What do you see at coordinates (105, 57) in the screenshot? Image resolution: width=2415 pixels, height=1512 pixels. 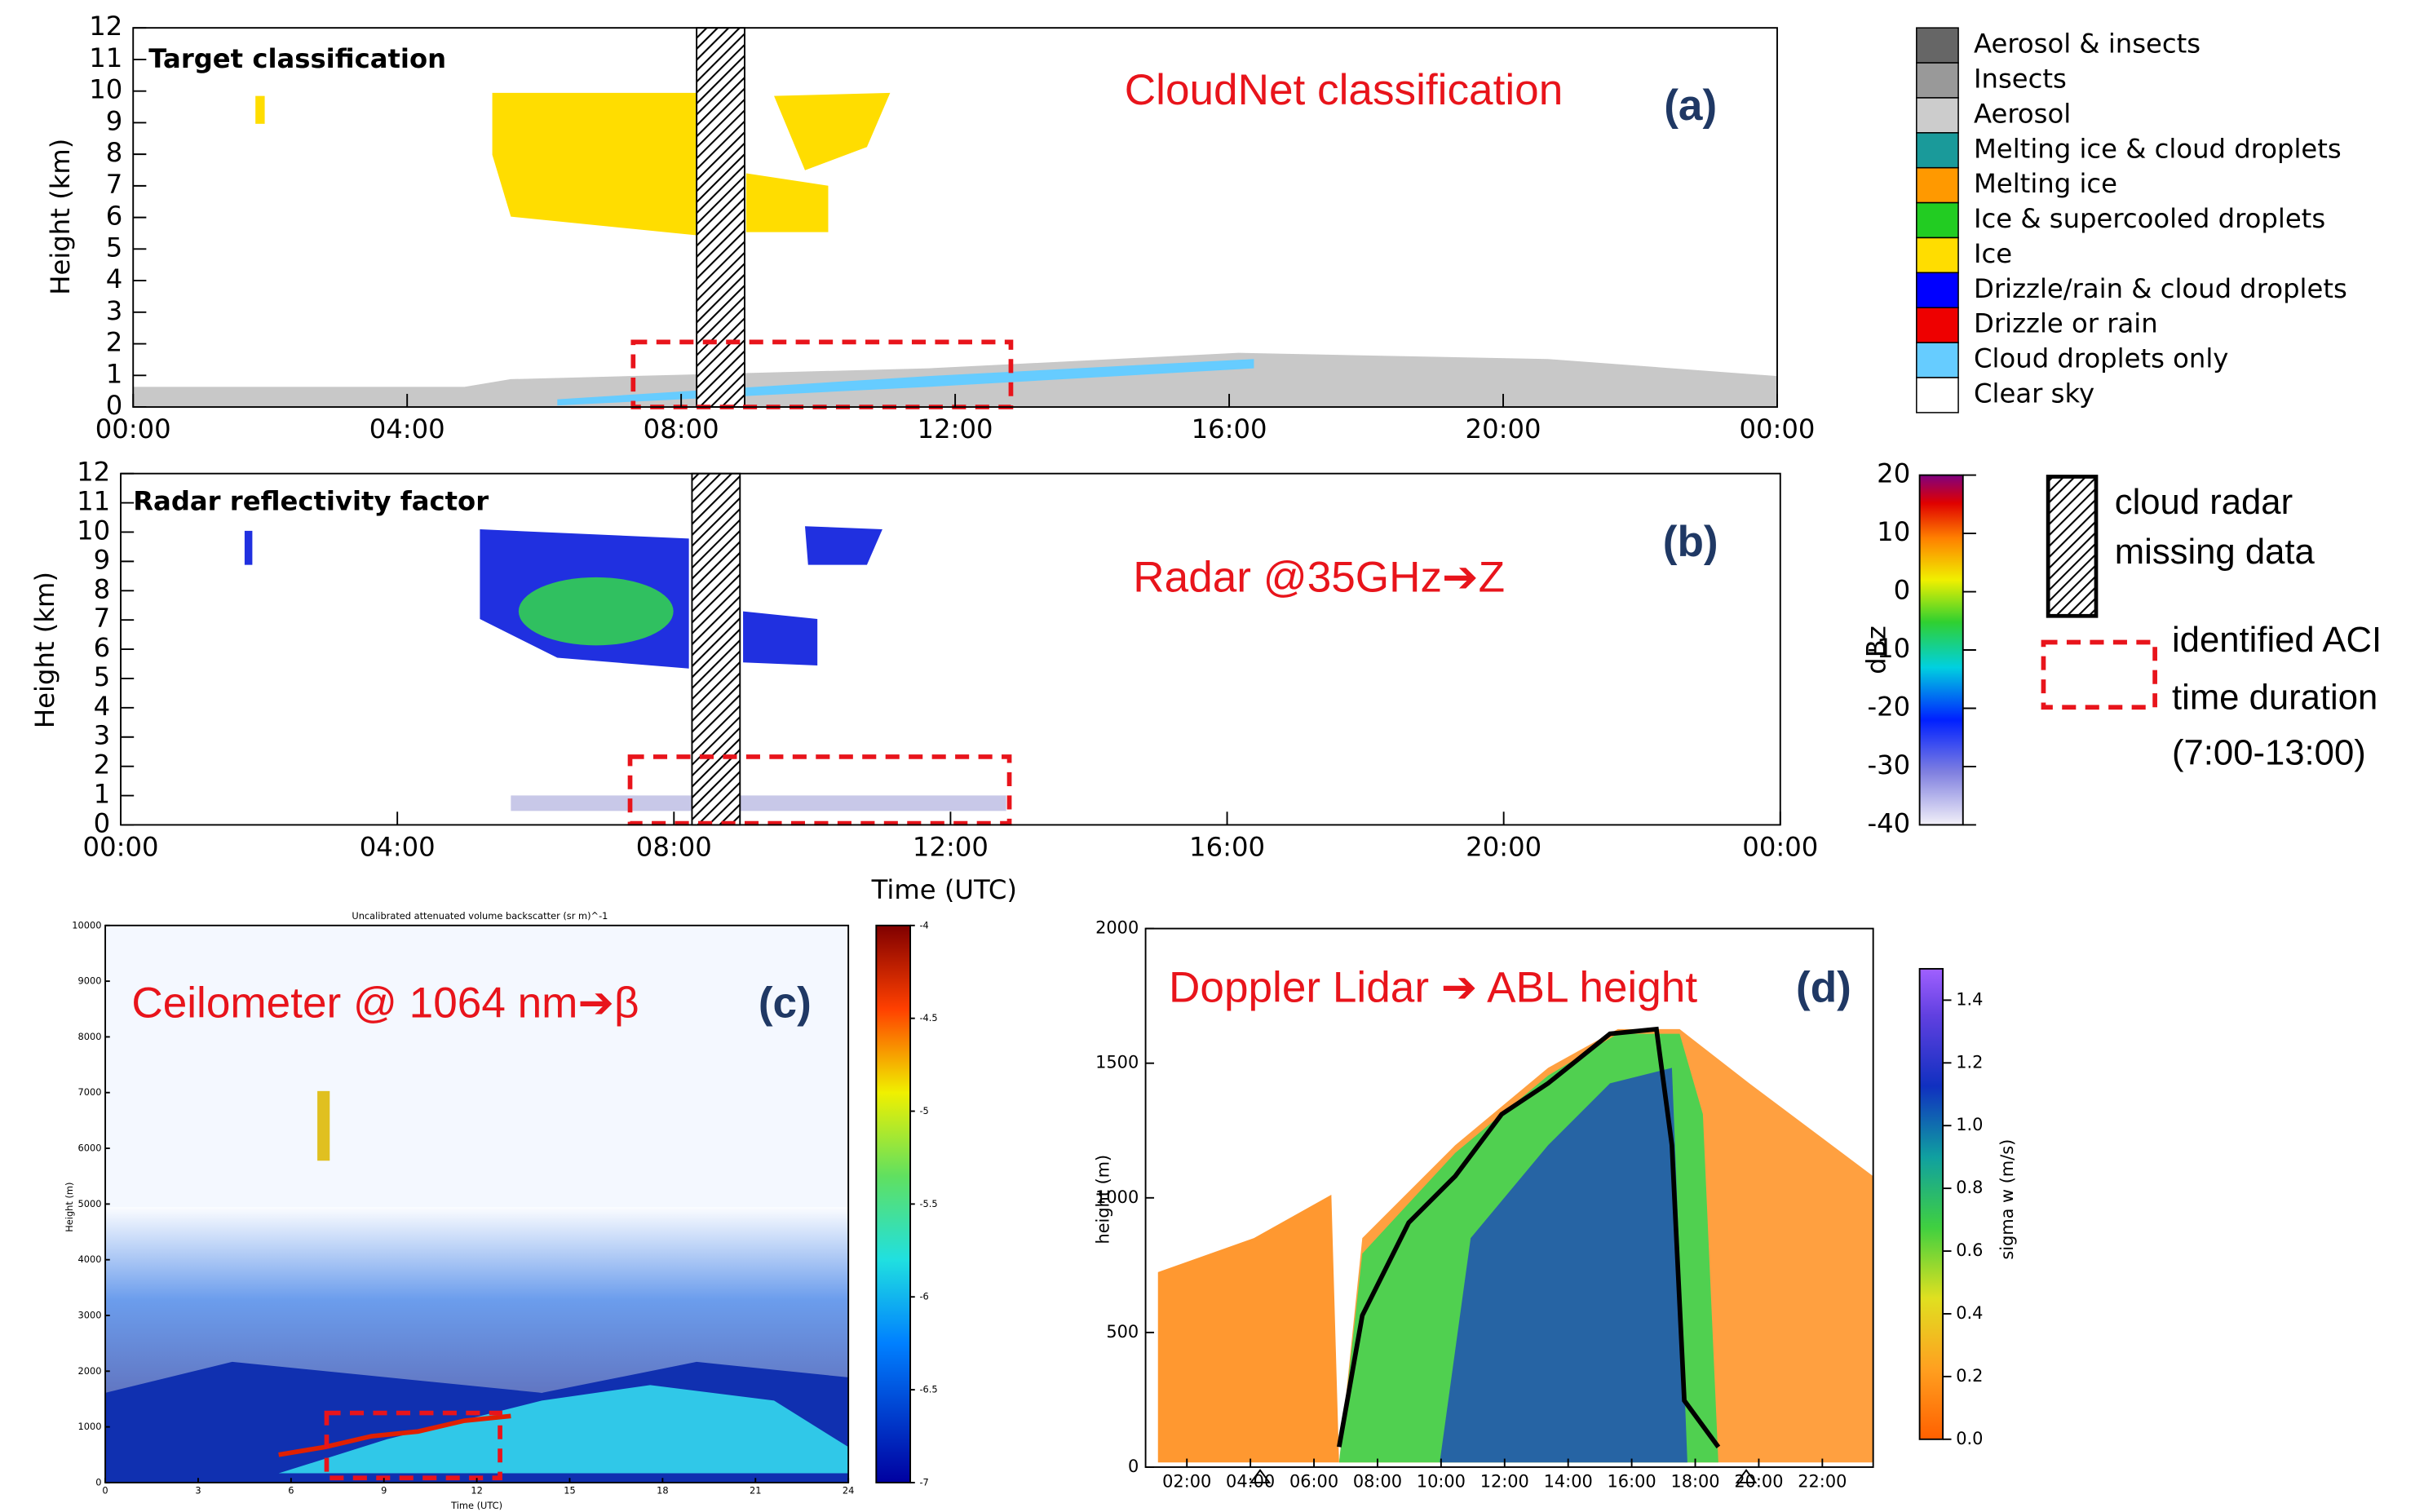 I see `y-tick-label: 11` at bounding box center [105, 57].